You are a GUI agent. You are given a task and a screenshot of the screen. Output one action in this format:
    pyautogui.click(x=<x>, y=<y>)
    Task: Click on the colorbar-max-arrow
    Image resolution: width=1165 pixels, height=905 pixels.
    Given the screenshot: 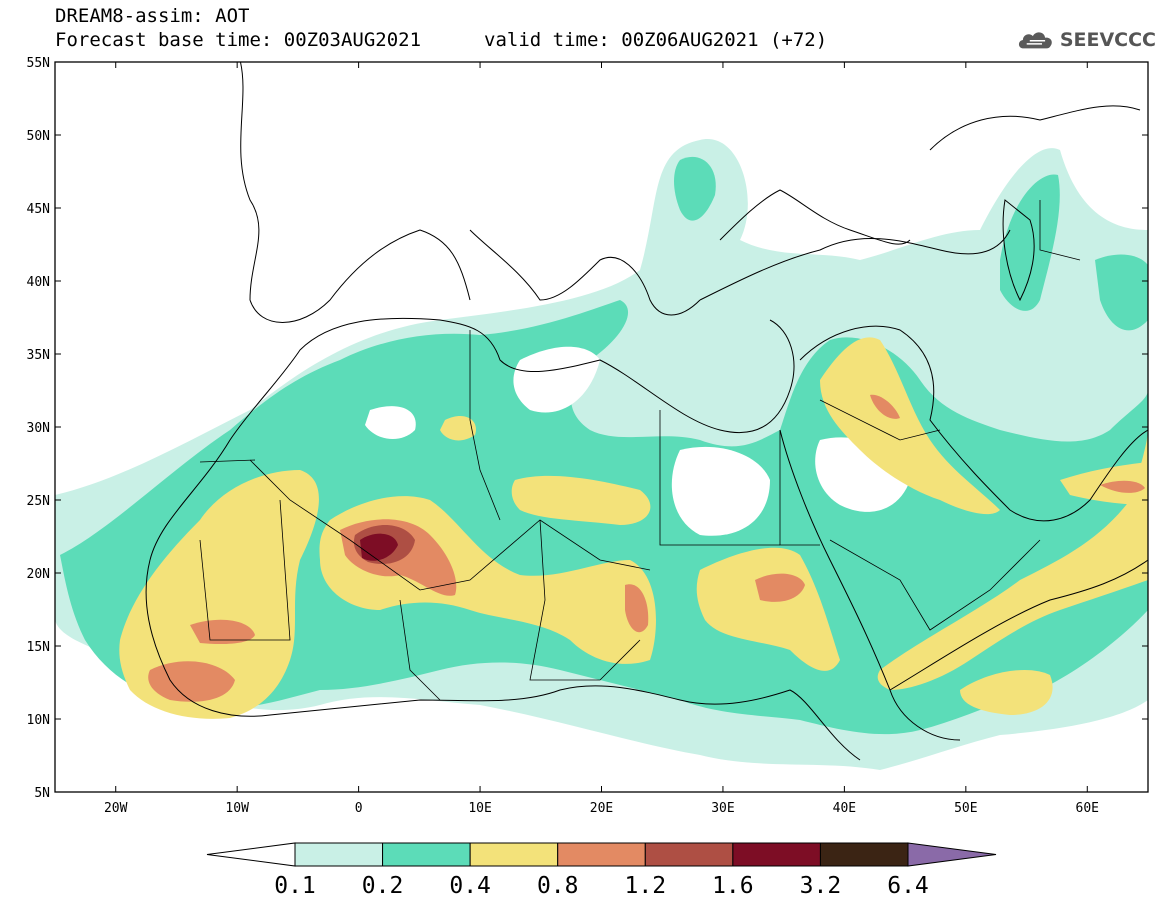 What is the action you would take?
    pyautogui.click(x=952, y=854)
    